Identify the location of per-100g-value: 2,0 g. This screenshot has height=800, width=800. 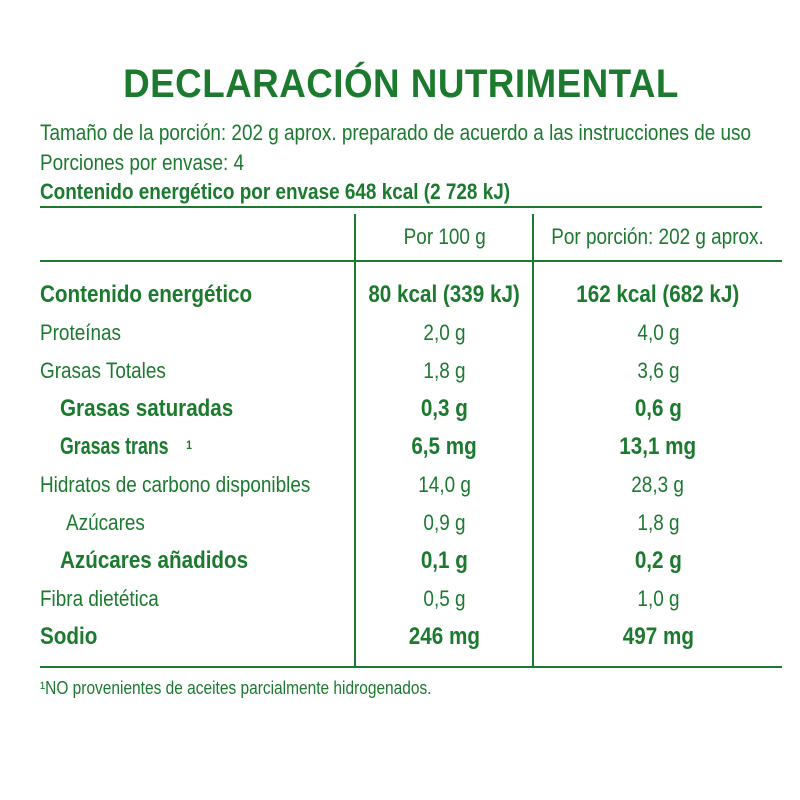
(444, 333).